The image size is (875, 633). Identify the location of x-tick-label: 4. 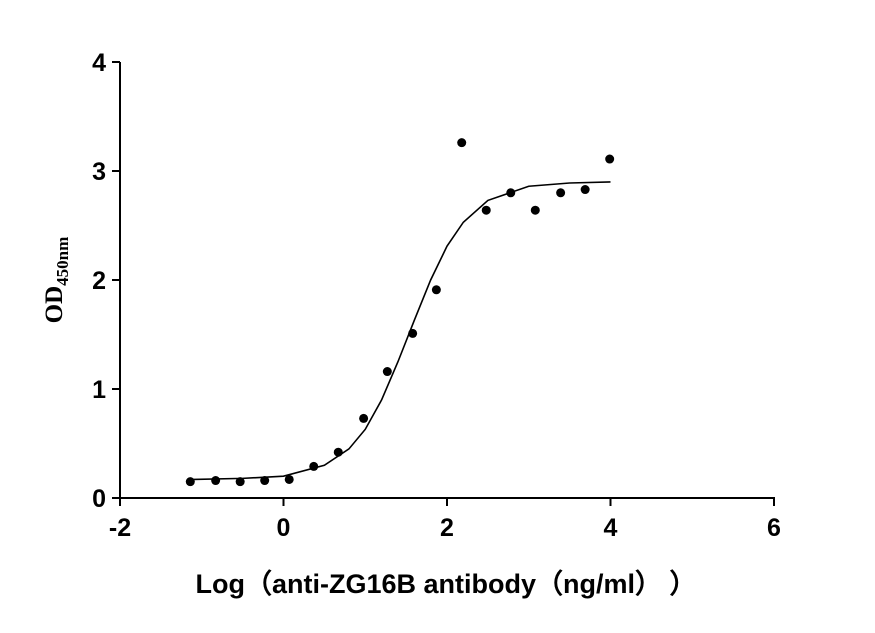
(611, 528).